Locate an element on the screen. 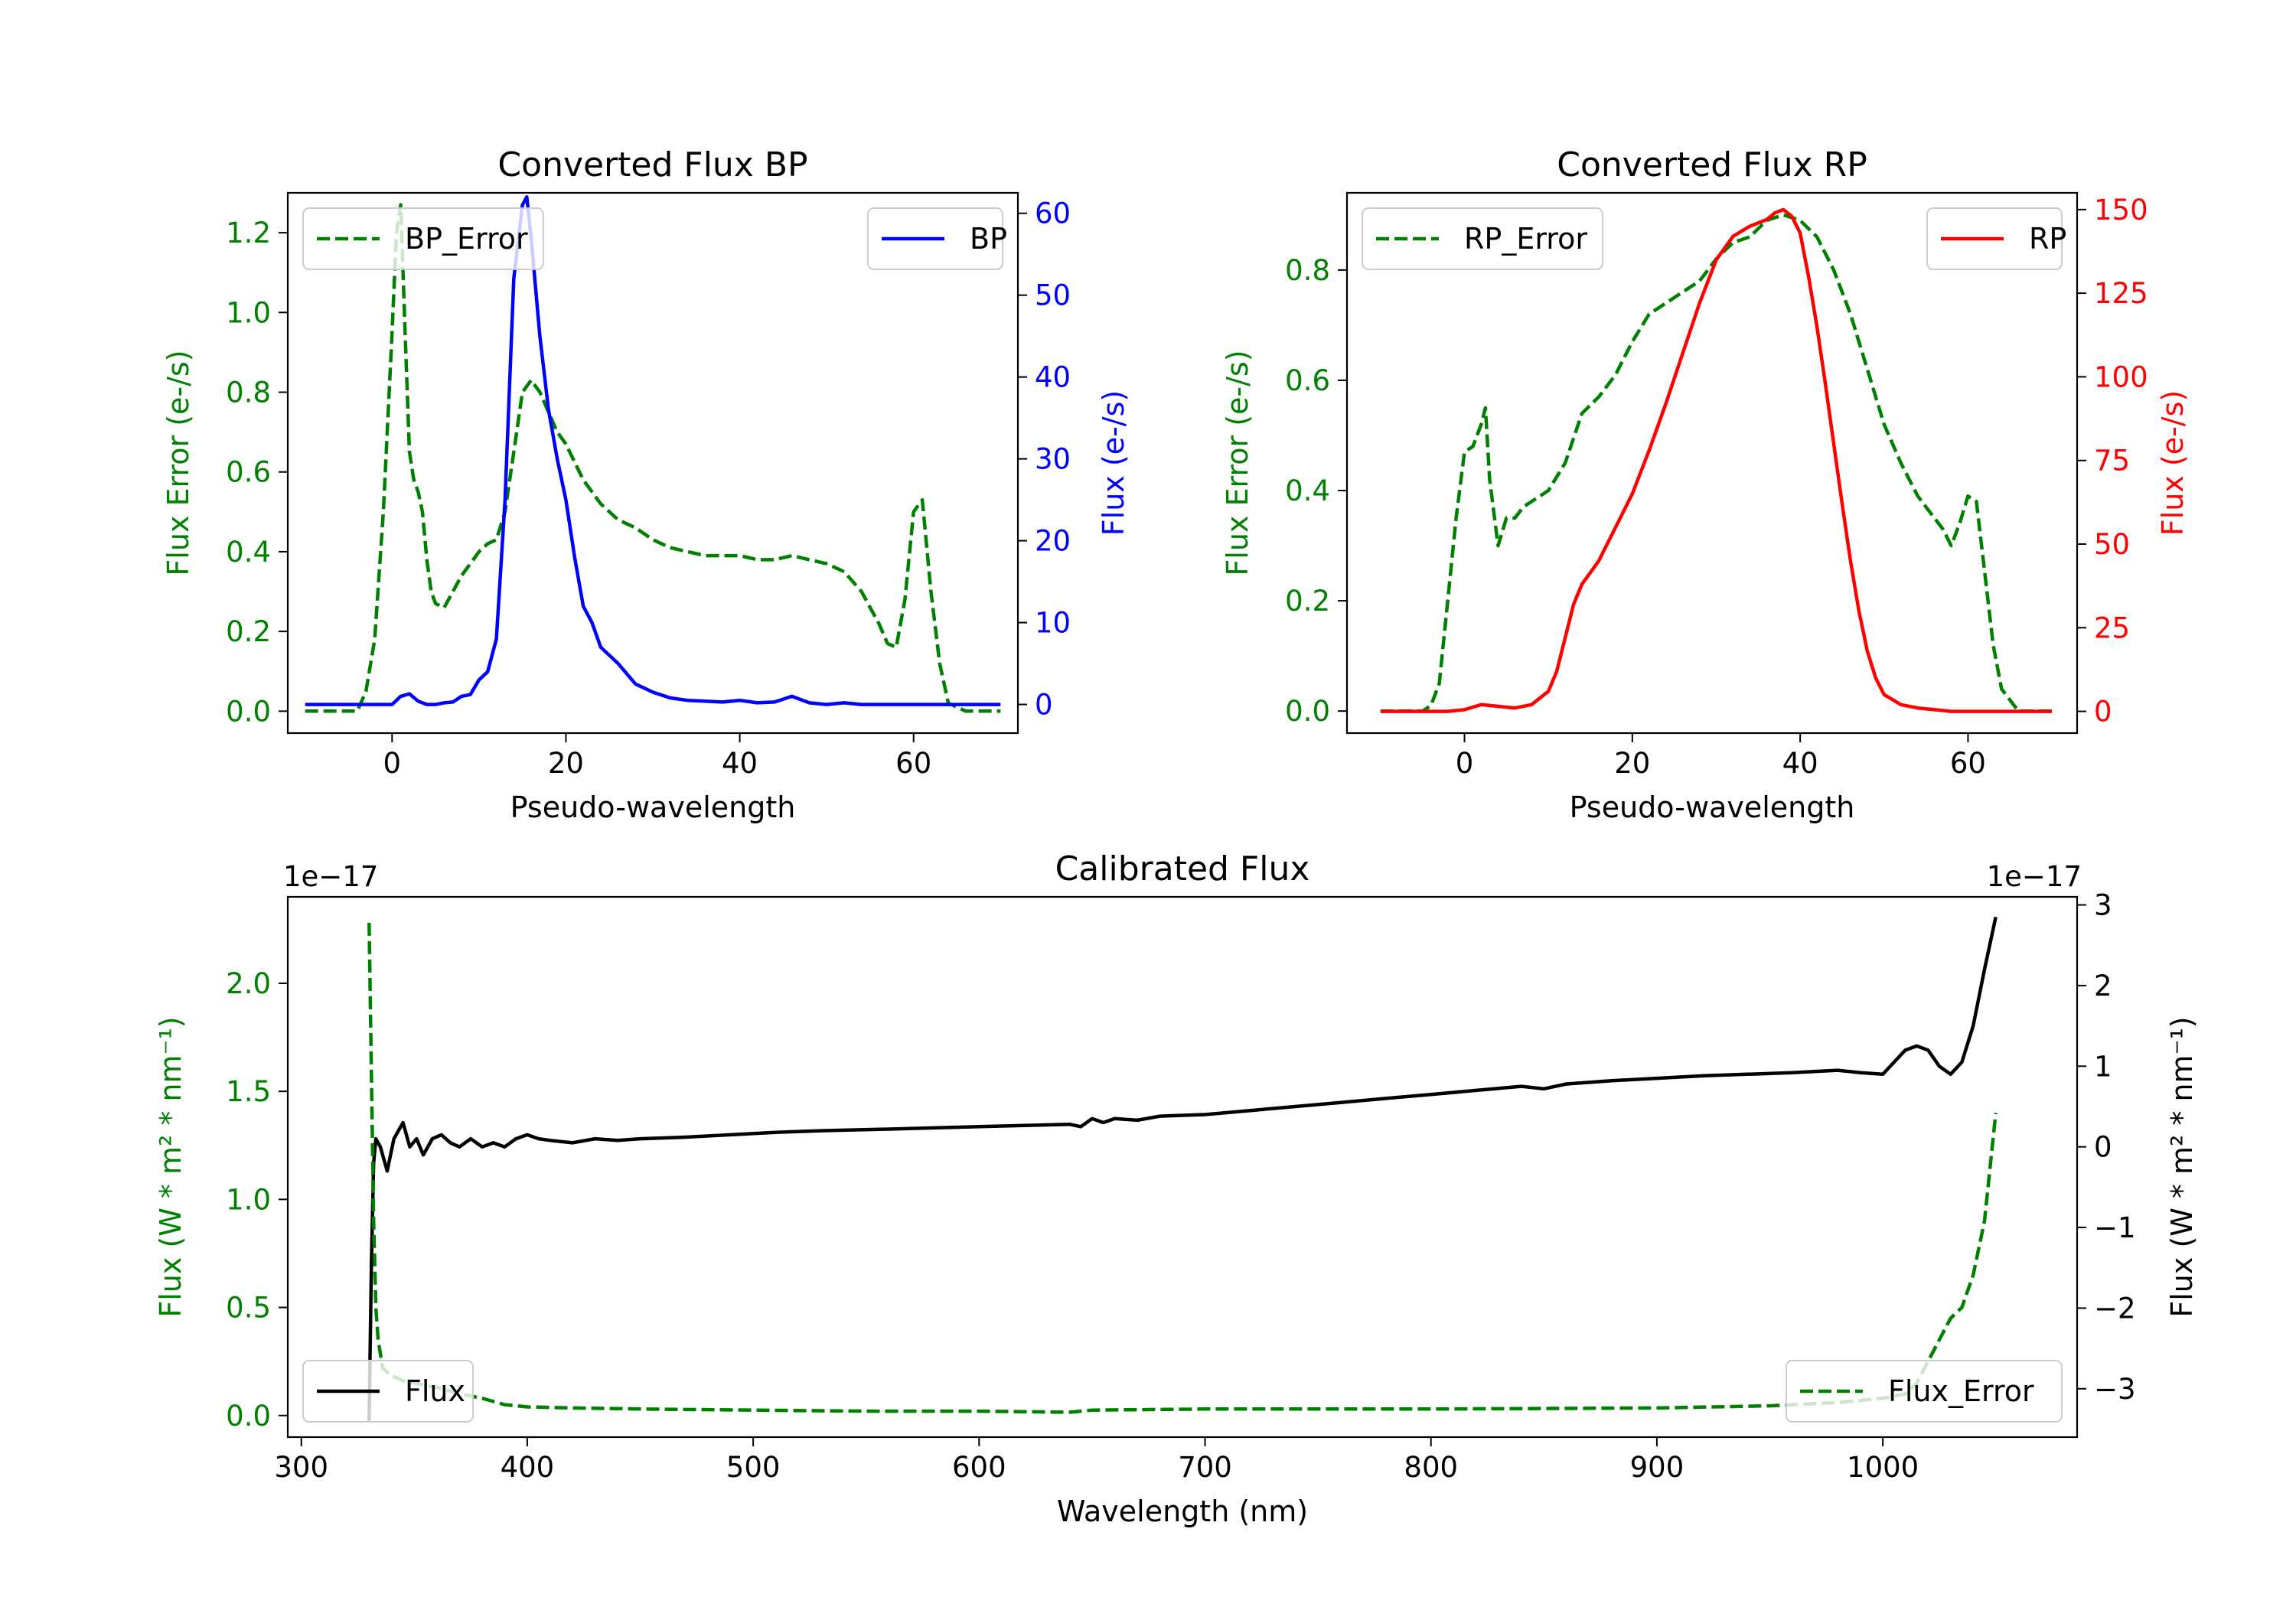 The height and width of the screenshot is (1607, 2296). bp-ytick-right-label: 40 is located at coordinates (1053, 377).